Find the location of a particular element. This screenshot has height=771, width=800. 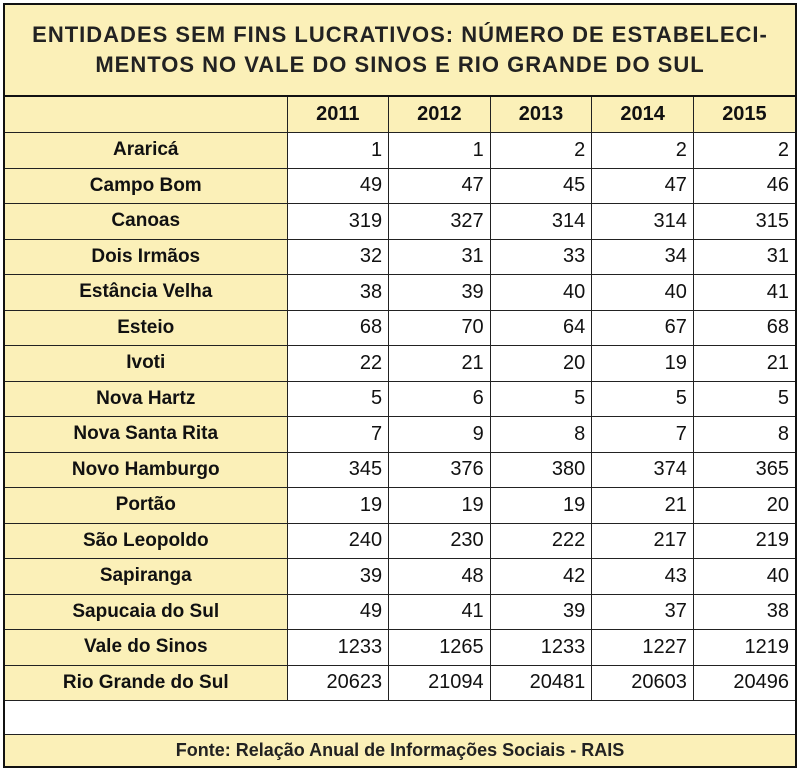

table-row: Dois Irmãos 32 31 33 34 31 is located at coordinates (400, 256).